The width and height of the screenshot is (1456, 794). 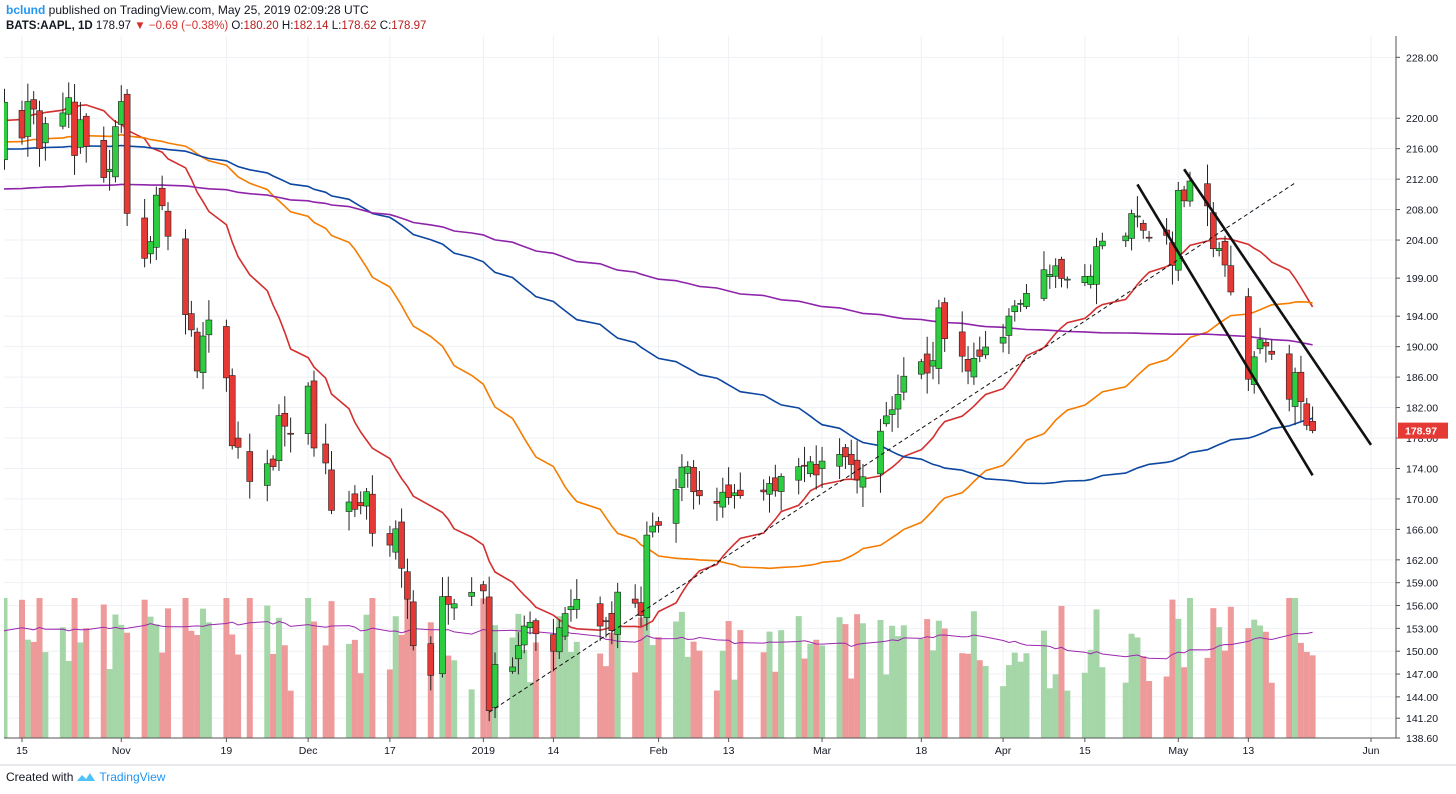 I want to click on price-tick-label: 174.00, so click(x=1422, y=469).